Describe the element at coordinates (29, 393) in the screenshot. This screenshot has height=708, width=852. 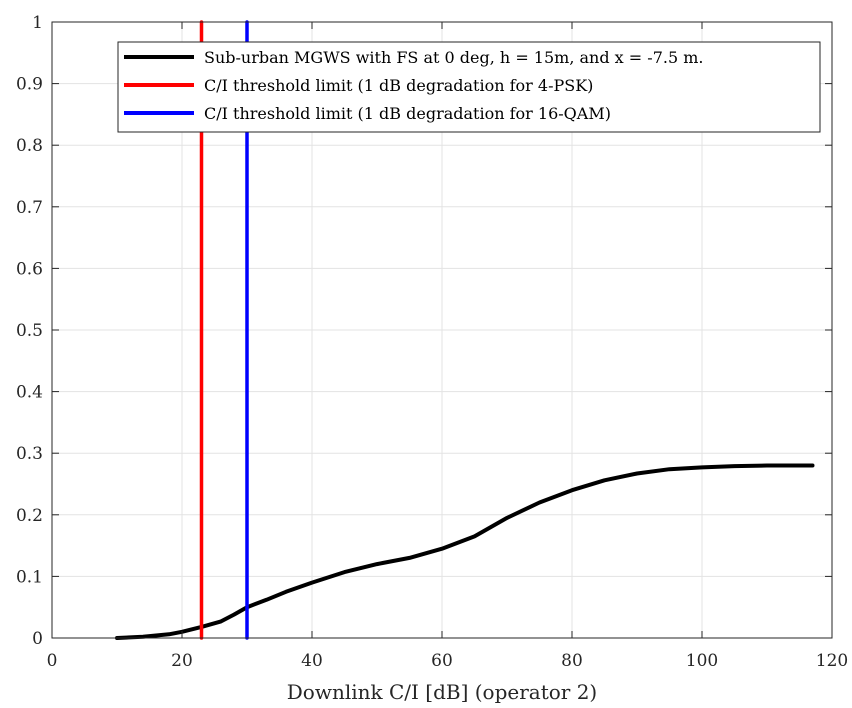
I see `y-tick-label: 0.4` at that location.